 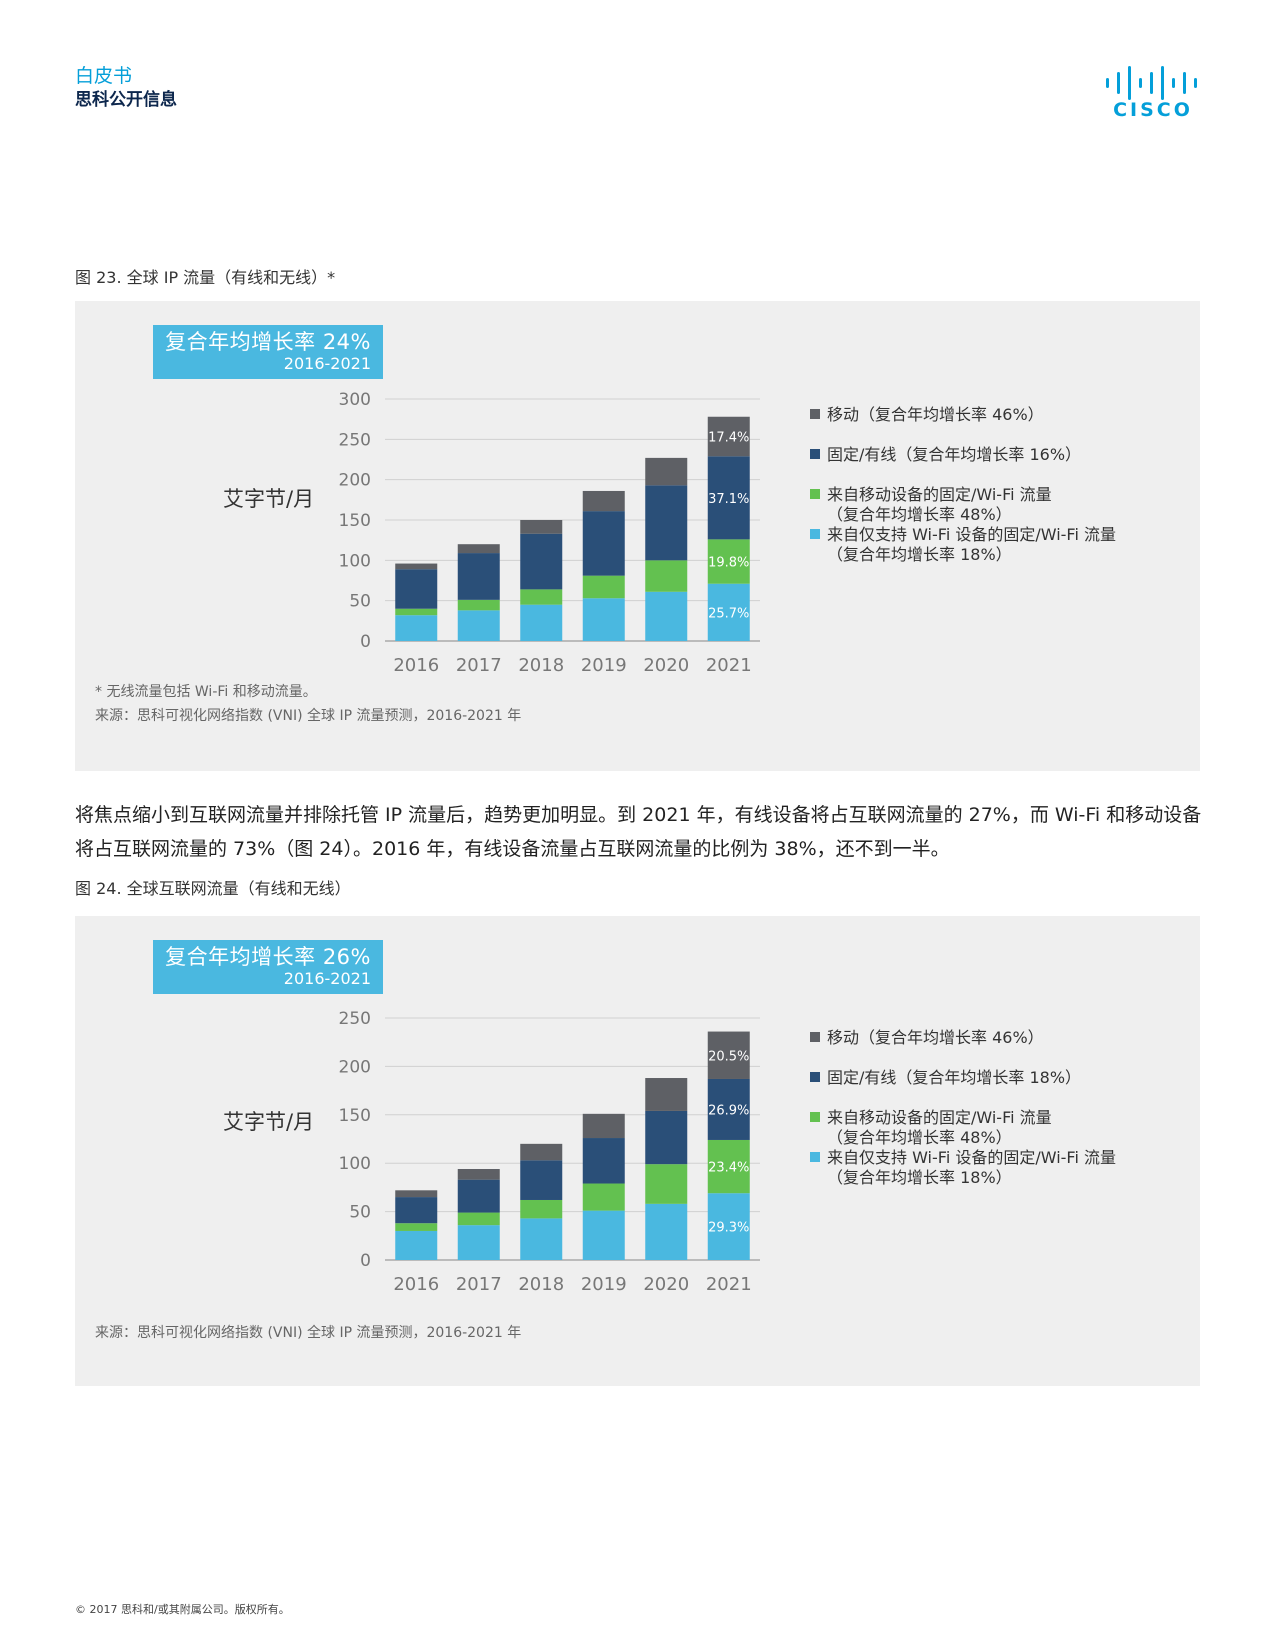 What do you see at coordinates (728, 613) in the screenshot?
I see `data-label: 25.7%` at bounding box center [728, 613].